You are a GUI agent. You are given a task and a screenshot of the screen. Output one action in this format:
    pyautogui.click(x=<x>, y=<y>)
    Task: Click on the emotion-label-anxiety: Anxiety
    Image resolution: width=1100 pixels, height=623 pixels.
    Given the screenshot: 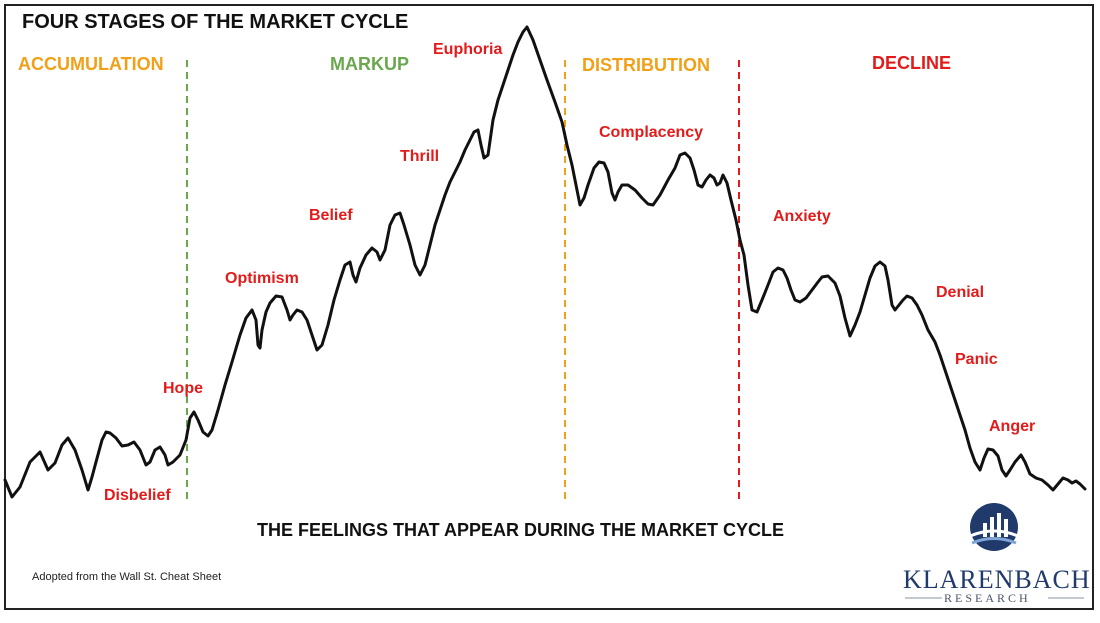 What is the action you would take?
    pyautogui.click(x=802, y=216)
    